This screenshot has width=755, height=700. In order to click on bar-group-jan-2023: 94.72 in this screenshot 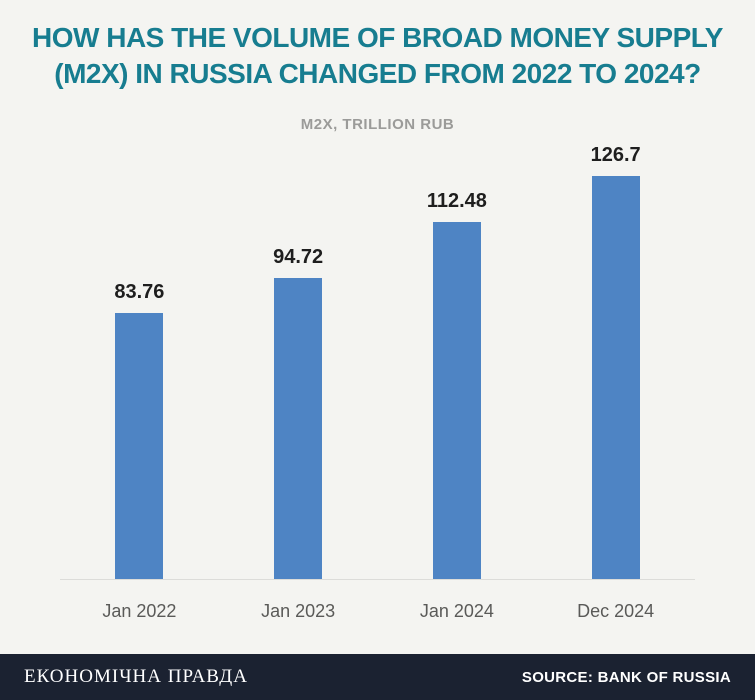, I will do `click(298, 350)`.